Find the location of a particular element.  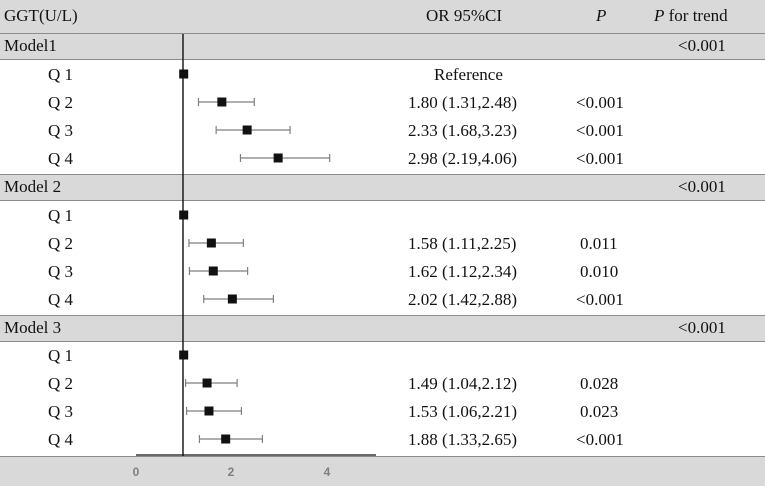

header-or-ci: OR 95%CI is located at coordinates (464, 15).